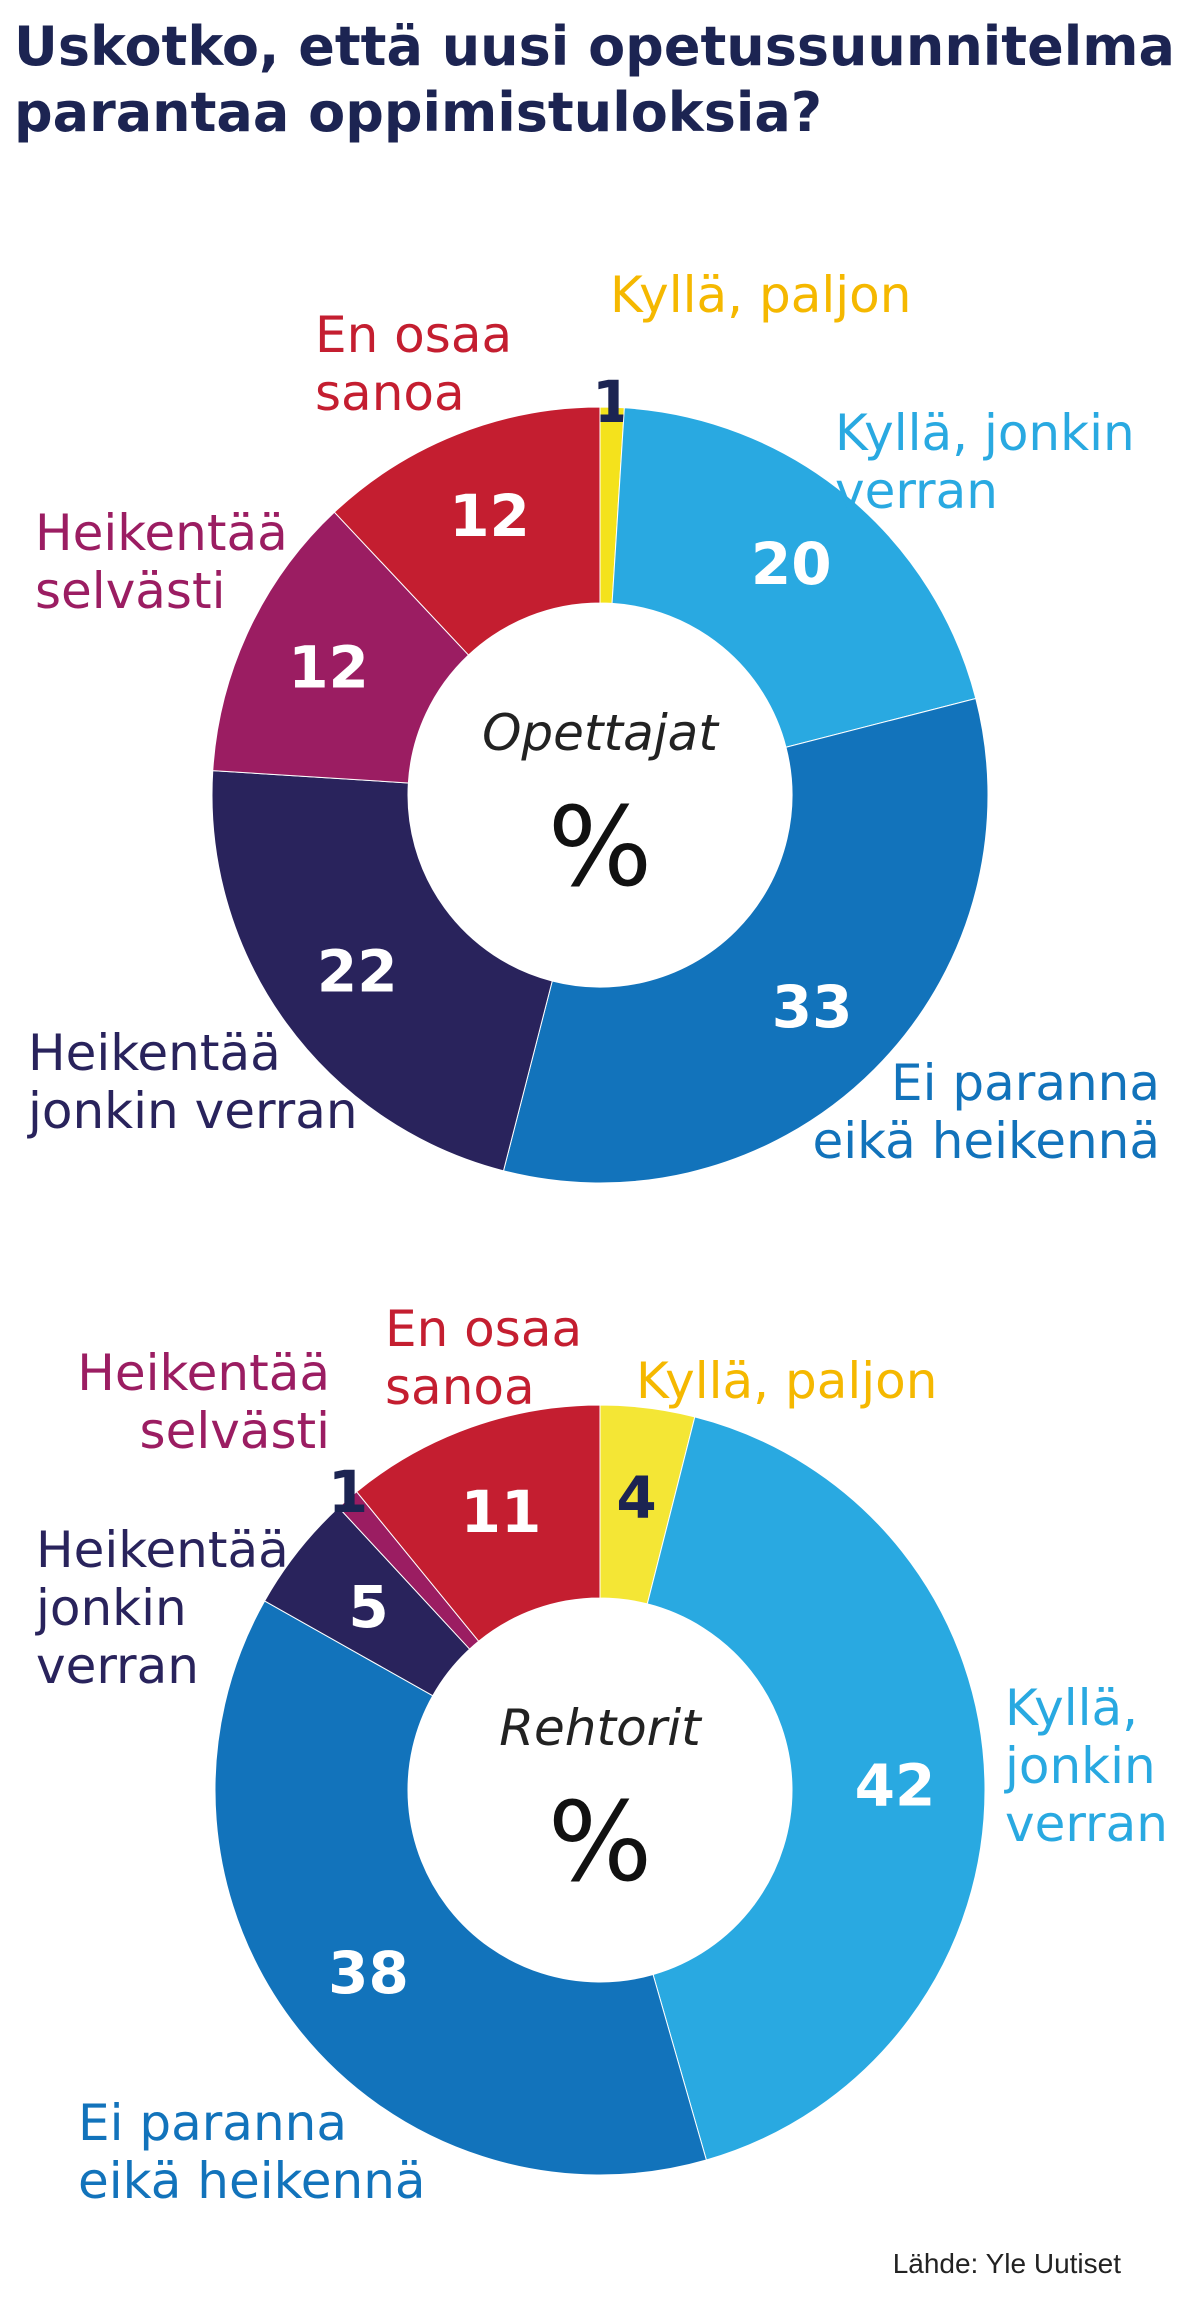 The width and height of the screenshot is (1199, 2302). Describe the element at coordinates (501, 1512) in the screenshot. I see `value-label-6: 11` at that location.